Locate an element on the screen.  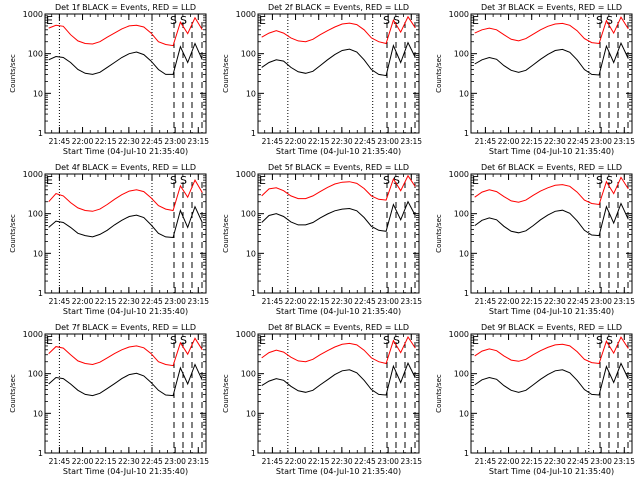
panel-title: Det 3f BLACK = Events, RED = LLD is located at coordinates (551, 7).